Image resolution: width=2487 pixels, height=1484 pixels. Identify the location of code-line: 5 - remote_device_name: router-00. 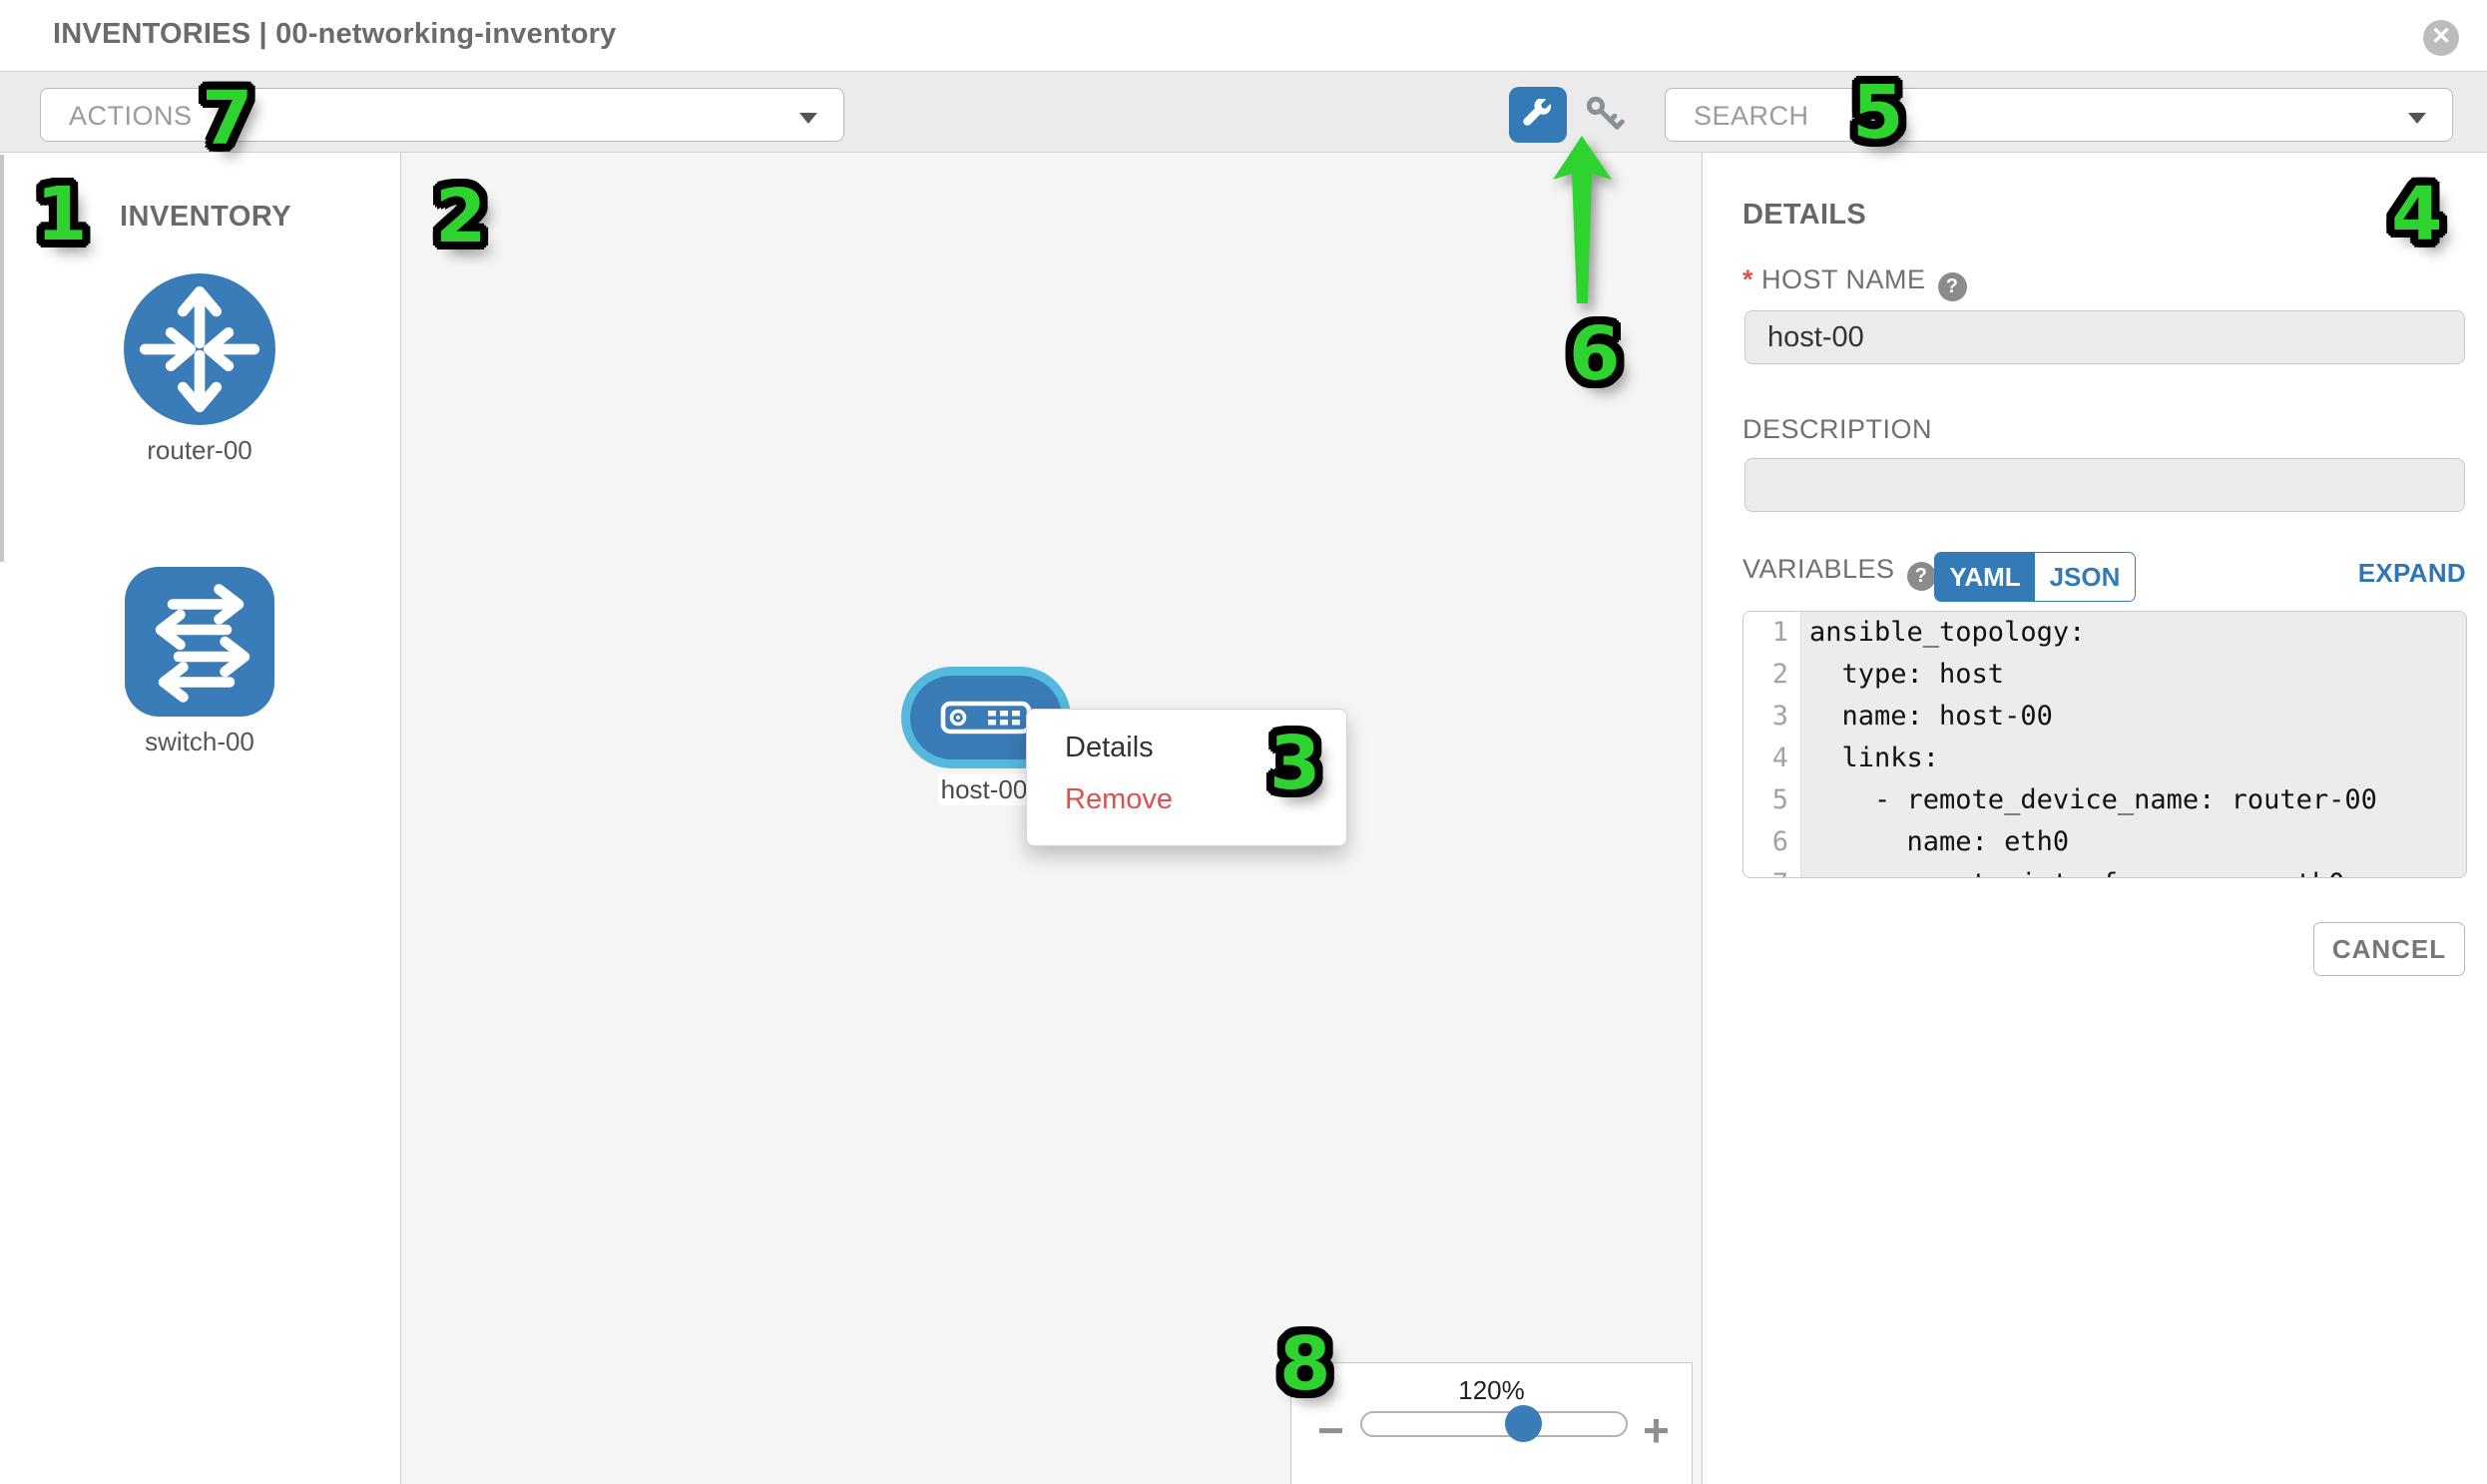
(2104, 800).